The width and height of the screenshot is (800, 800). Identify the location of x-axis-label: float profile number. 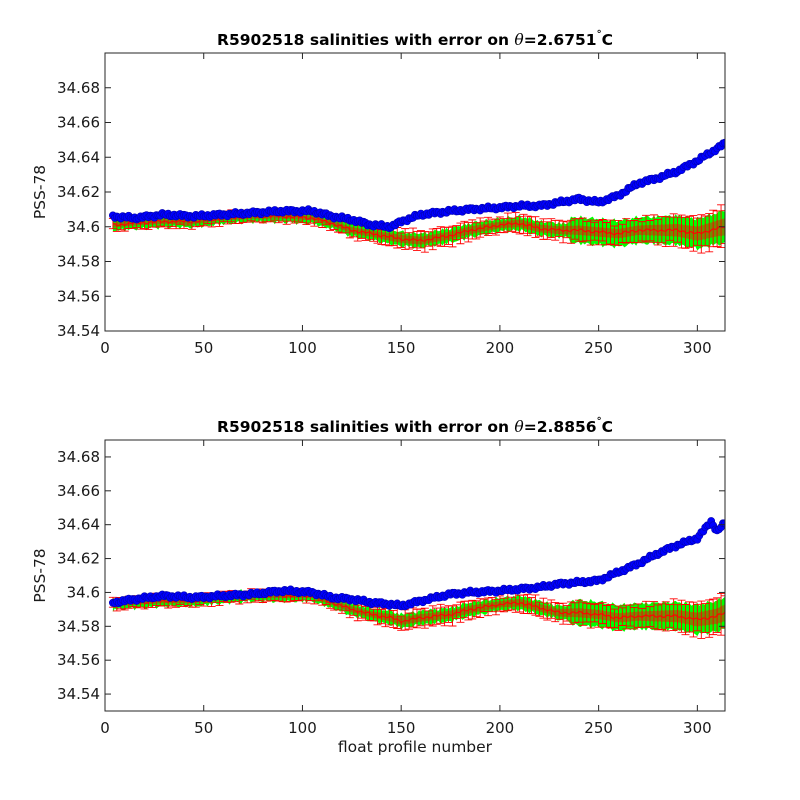
(415, 747).